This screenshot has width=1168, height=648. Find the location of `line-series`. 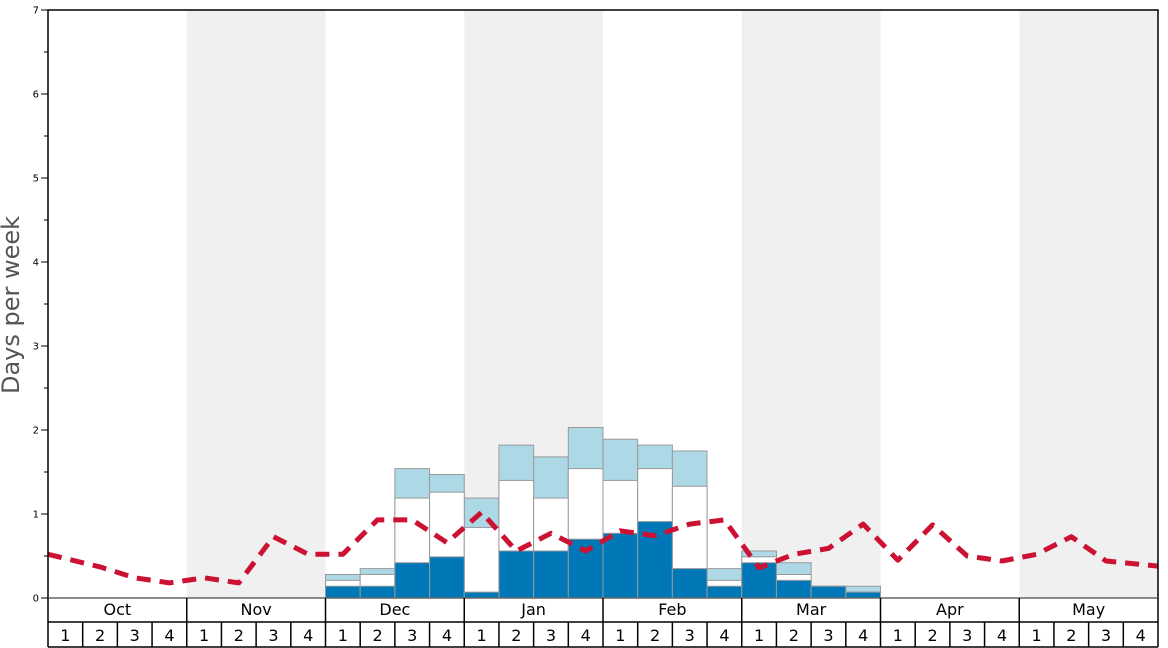

line-series is located at coordinates (603, 547).